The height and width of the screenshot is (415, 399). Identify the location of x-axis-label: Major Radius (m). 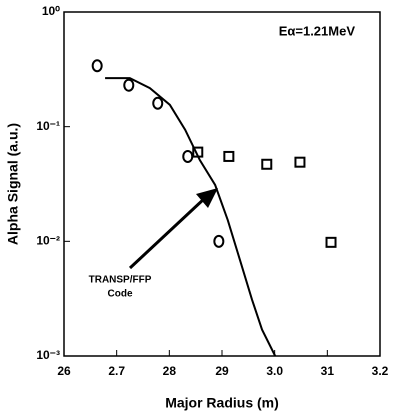
(222, 403).